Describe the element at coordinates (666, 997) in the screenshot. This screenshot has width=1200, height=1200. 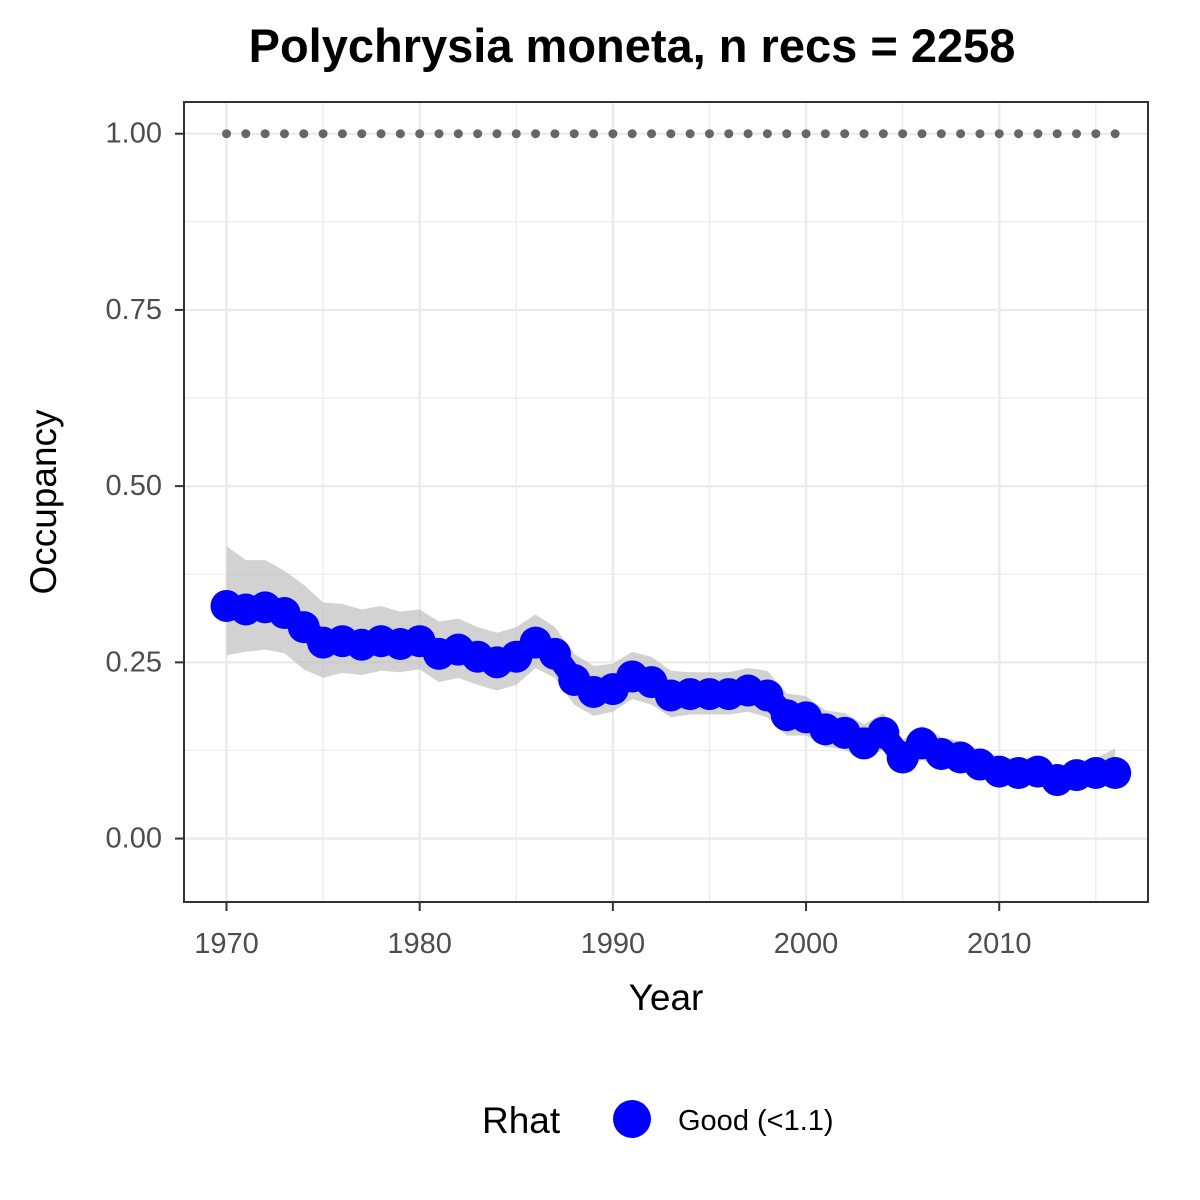
I see `x-axis-title: Year` at that location.